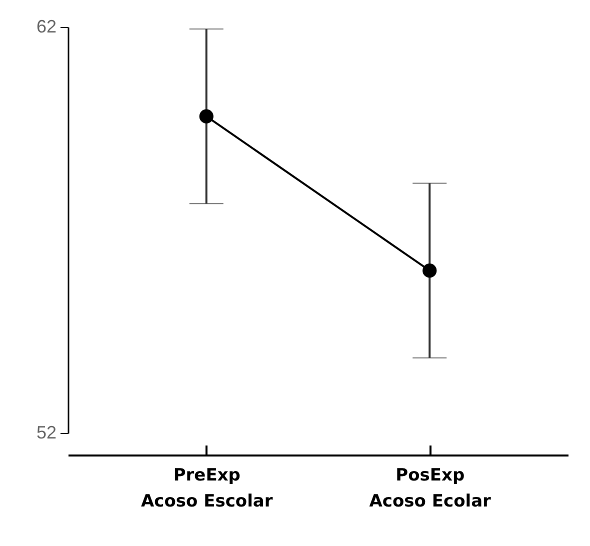 The image size is (590, 546). What do you see at coordinates (46, 432) in the screenshot?
I see `y-tick-label: 52` at bounding box center [46, 432].